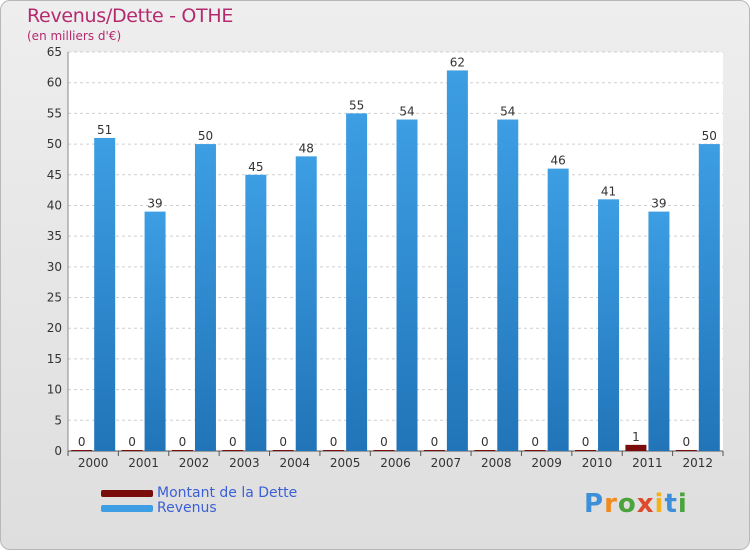  I want to click on x-tick-label: 2000, so click(93, 463).